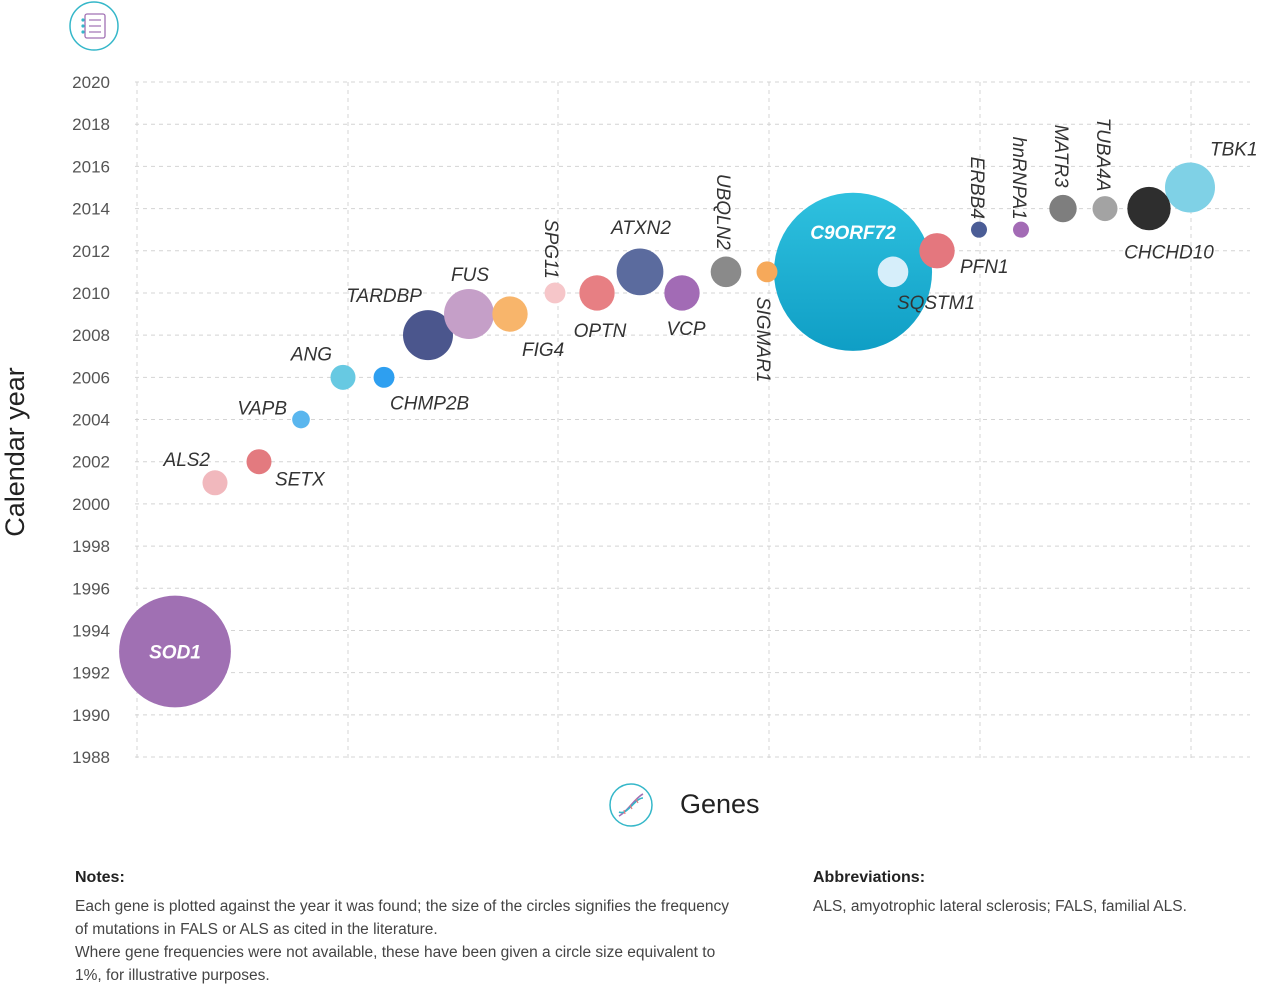 Image resolution: width=1280 pixels, height=987 pixels. What do you see at coordinates (91, 673) in the screenshot?
I see `y-tick-label: 1992` at bounding box center [91, 673].